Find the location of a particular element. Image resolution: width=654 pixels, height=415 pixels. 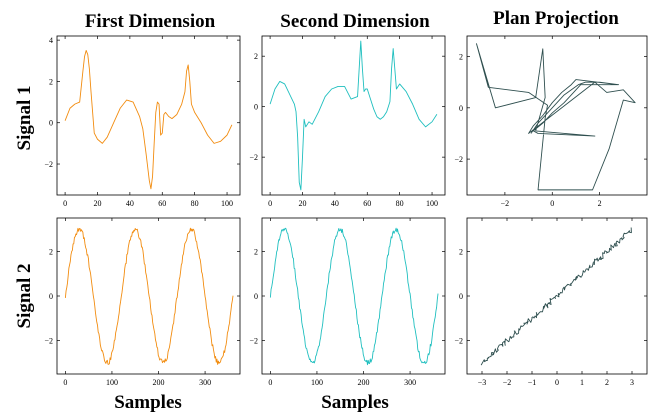

signal2-first-x-tick-label: 200 is located at coordinates (159, 382).